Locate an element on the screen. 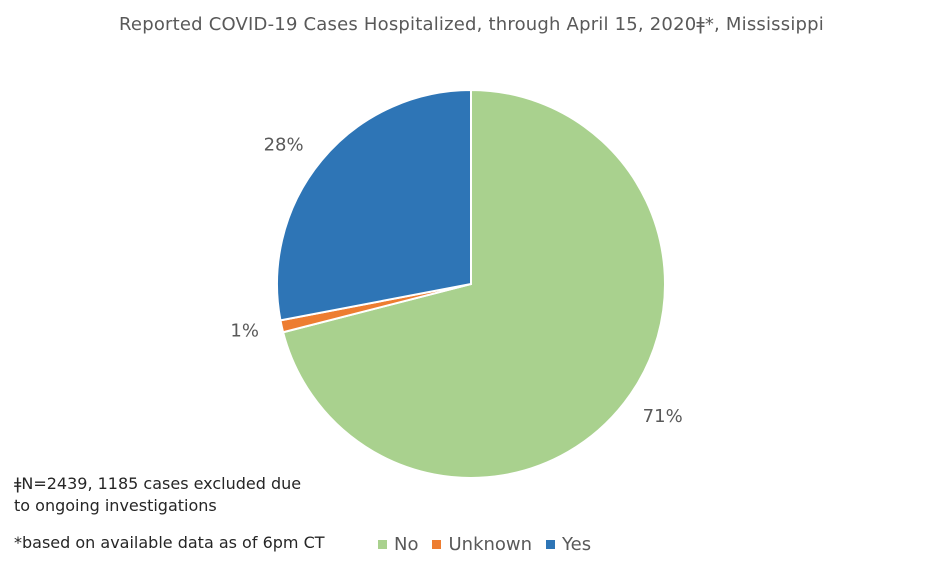 Image resolution: width=943 pixels, height=575 pixels. legend-item-yes: Yes is located at coordinates (568, 544).